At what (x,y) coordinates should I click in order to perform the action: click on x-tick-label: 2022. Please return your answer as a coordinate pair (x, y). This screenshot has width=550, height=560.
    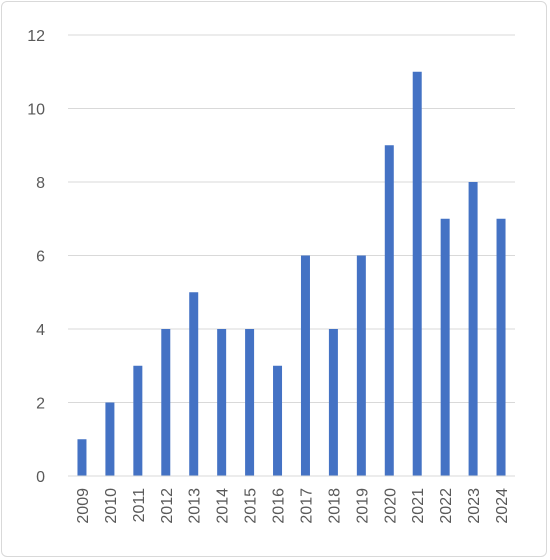
    Looking at the image, I should click on (446, 506).